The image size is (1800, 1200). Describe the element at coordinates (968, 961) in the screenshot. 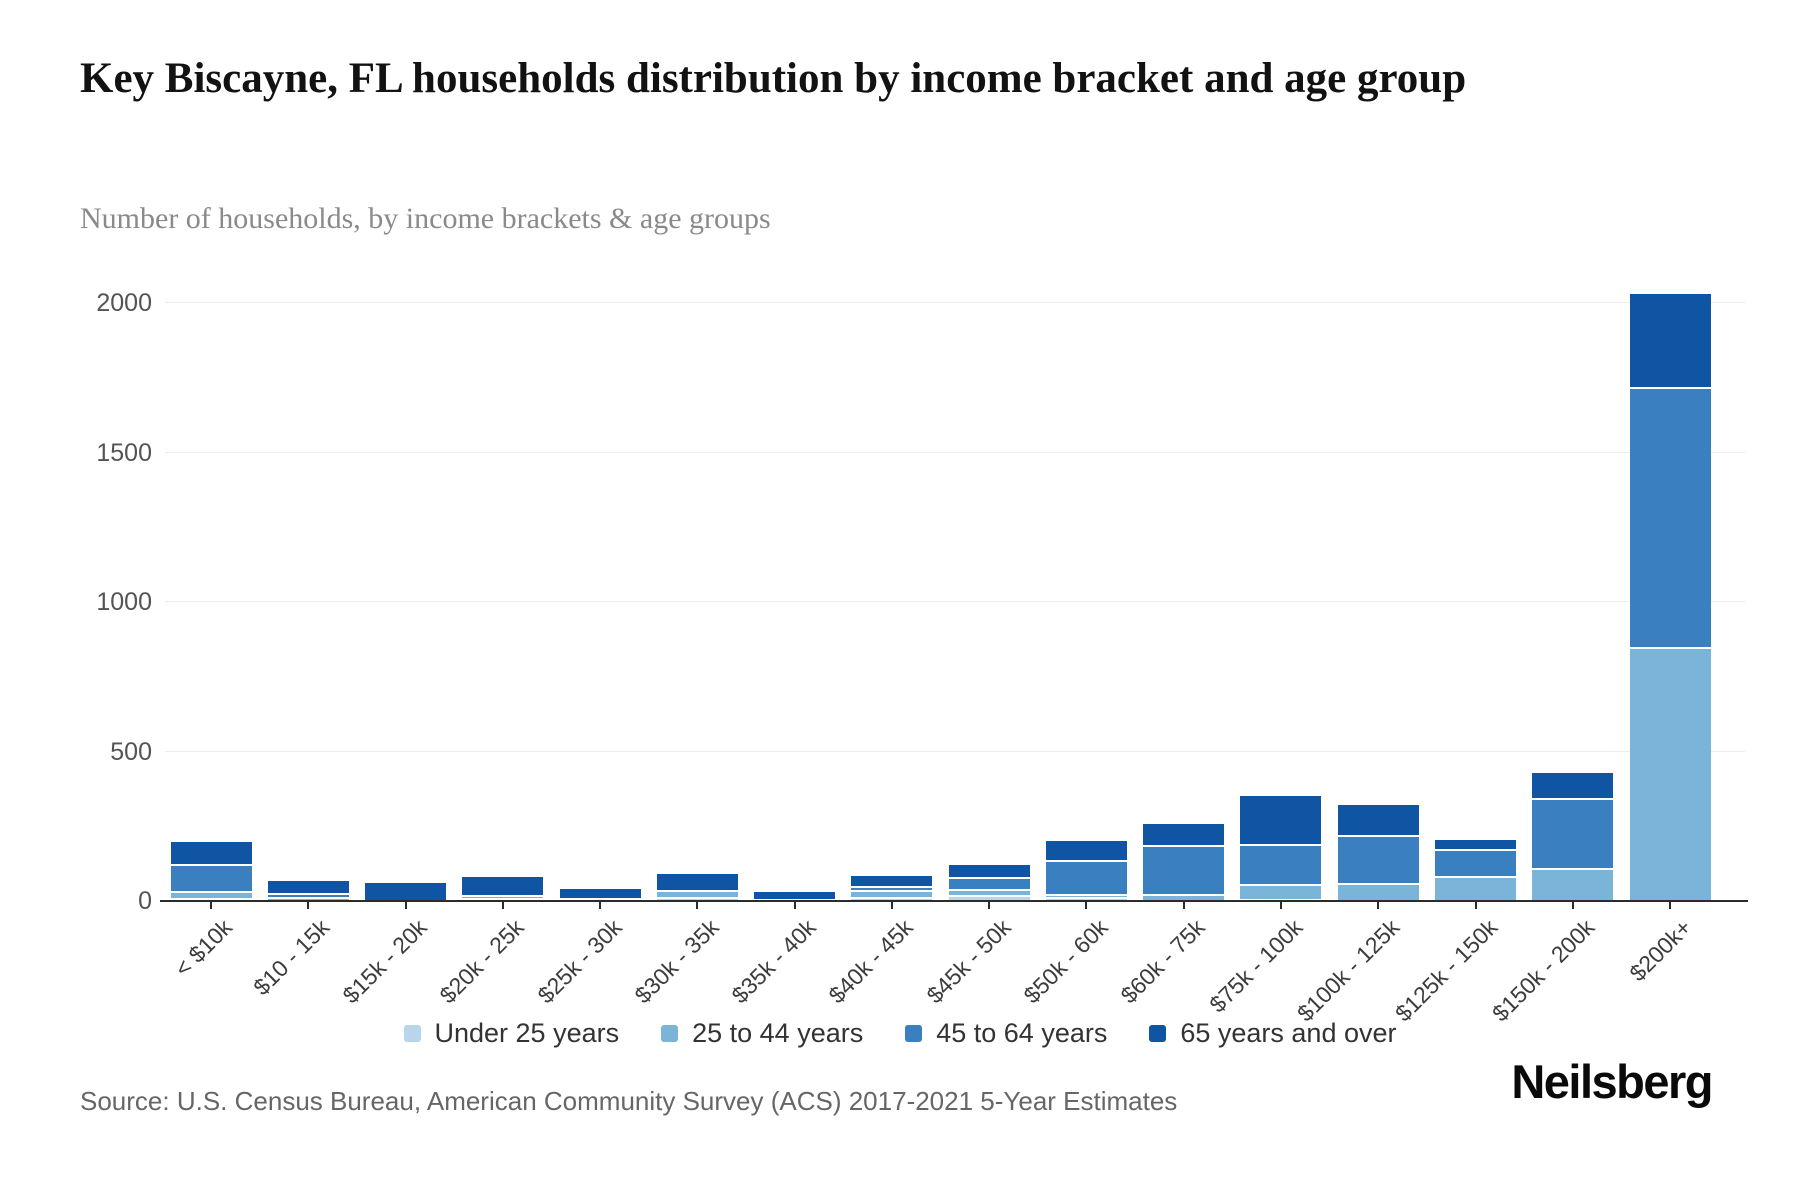

I see `x-axis-label: $45k - 50k` at that location.